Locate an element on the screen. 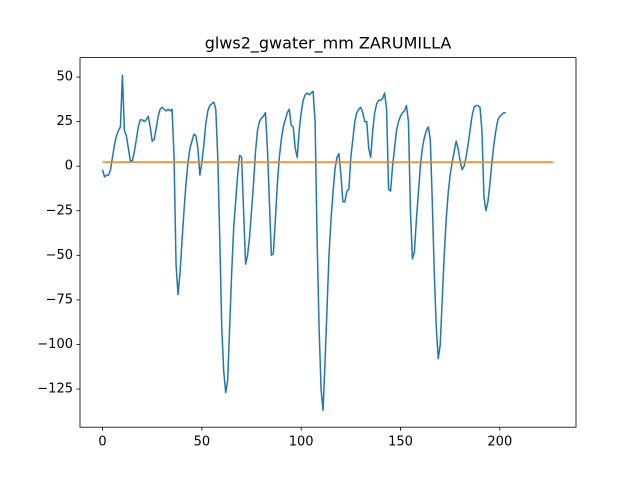  x-tick-label: 150 is located at coordinates (400, 442).